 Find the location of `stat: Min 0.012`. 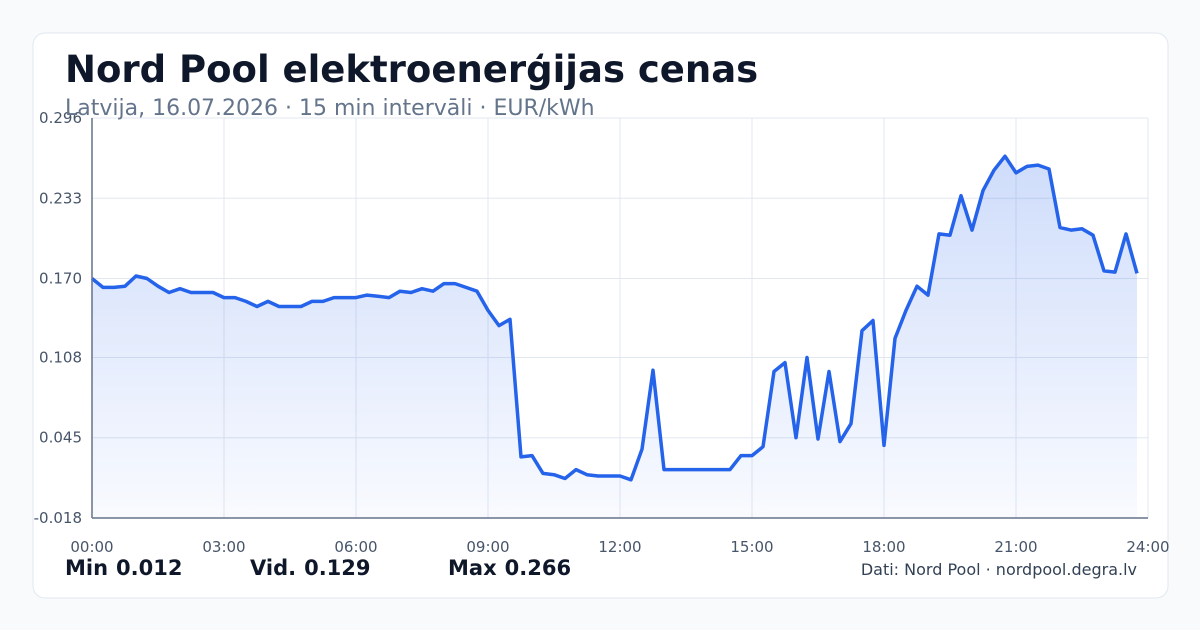

stat: Min 0.012 is located at coordinates (123, 568).